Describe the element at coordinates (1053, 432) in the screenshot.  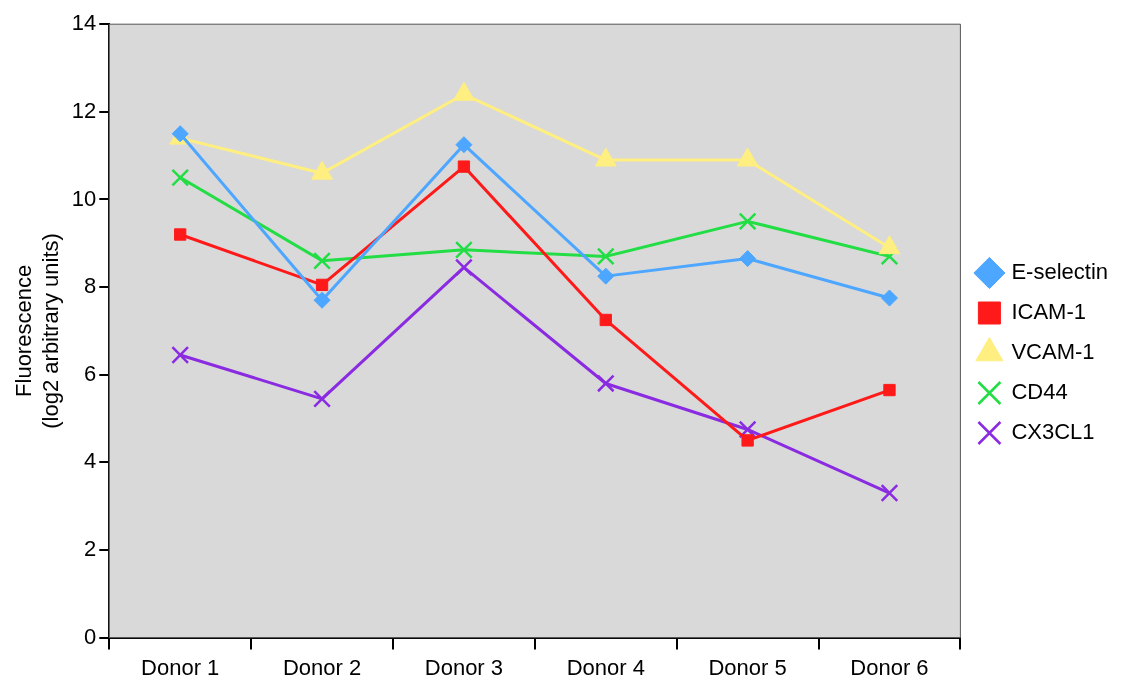
I see `legend-label: CX3CL1` at that location.